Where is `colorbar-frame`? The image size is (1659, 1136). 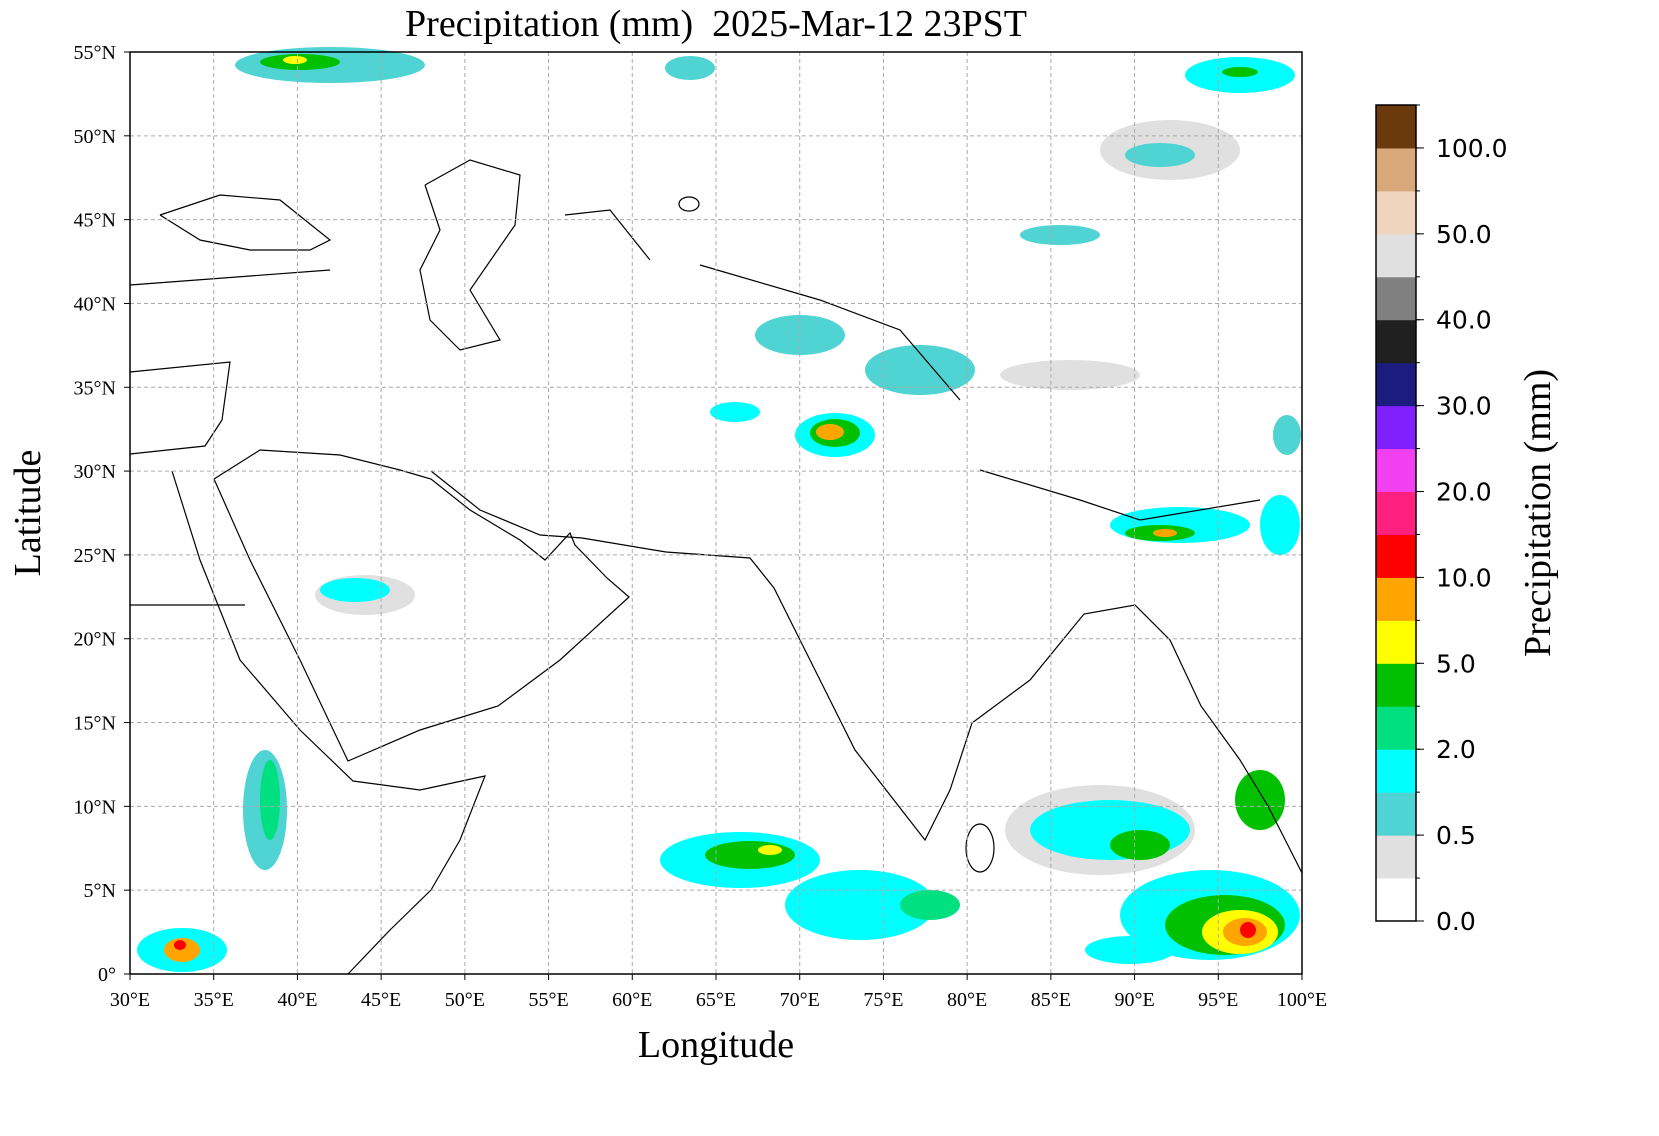 colorbar-frame is located at coordinates (1396, 513).